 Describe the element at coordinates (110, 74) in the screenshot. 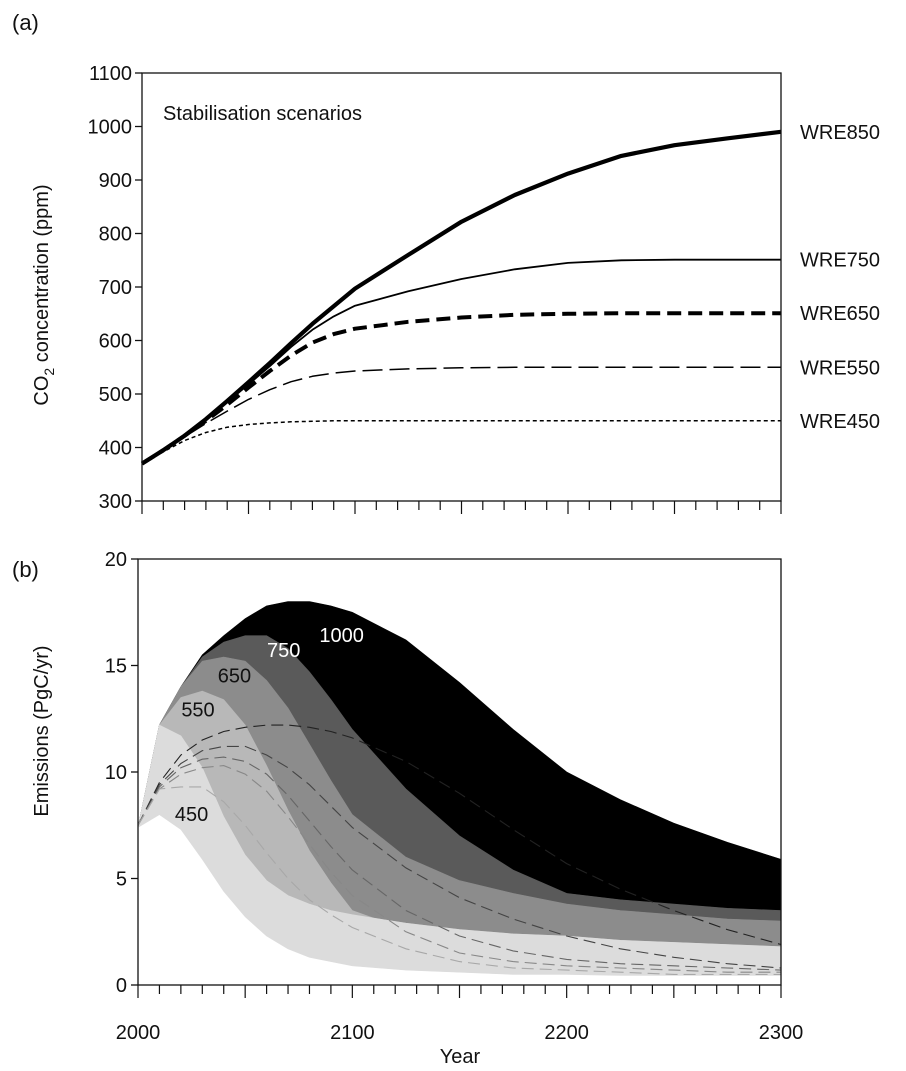

I see `y-tick-label: 1100` at that location.